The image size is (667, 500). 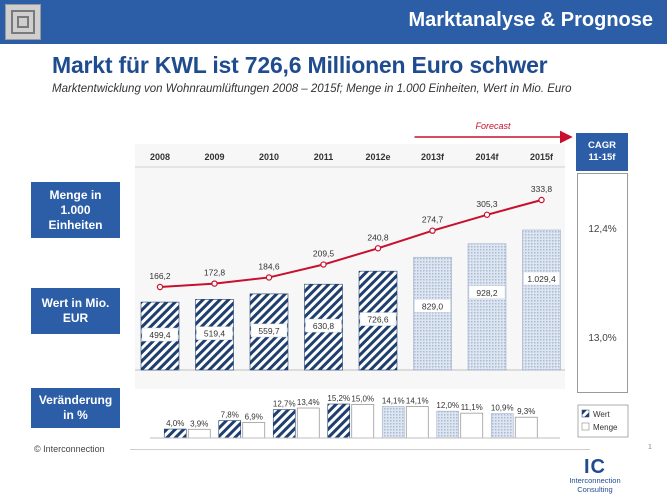 I want to click on year-label: 2014f, so click(x=487, y=157).